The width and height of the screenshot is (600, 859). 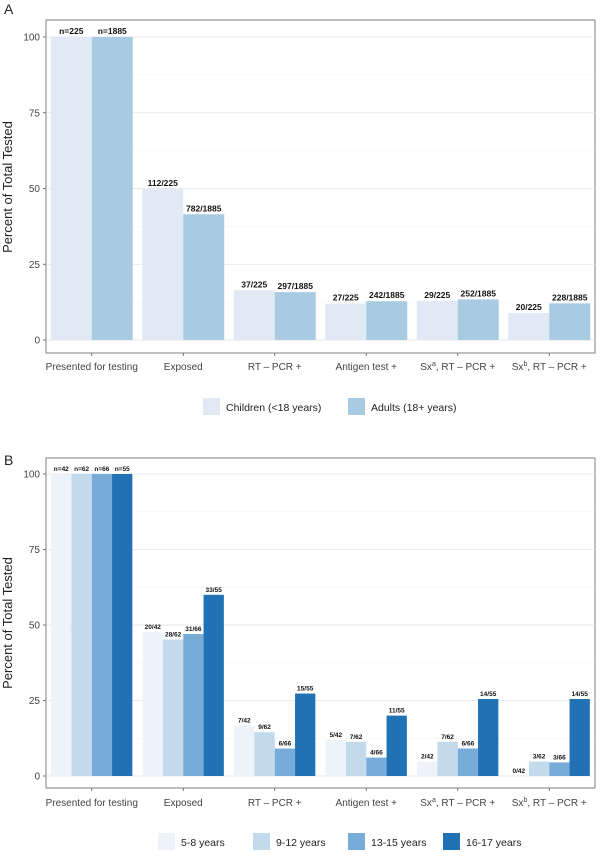 What do you see at coordinates (254, 284) in the screenshot?
I see `panel-a-data-label: 37/225` at bounding box center [254, 284].